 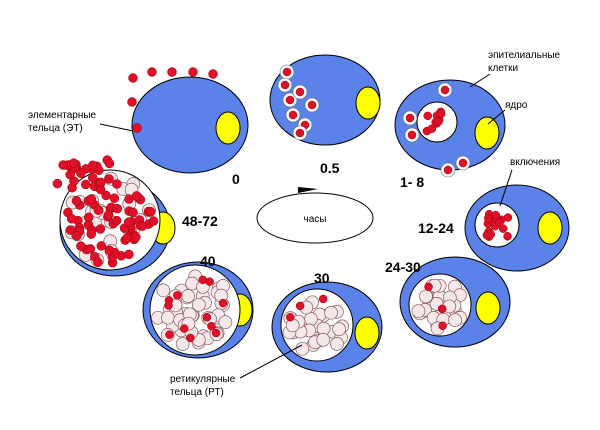 I want to click on stage-time: 48-72, so click(x=200, y=221).